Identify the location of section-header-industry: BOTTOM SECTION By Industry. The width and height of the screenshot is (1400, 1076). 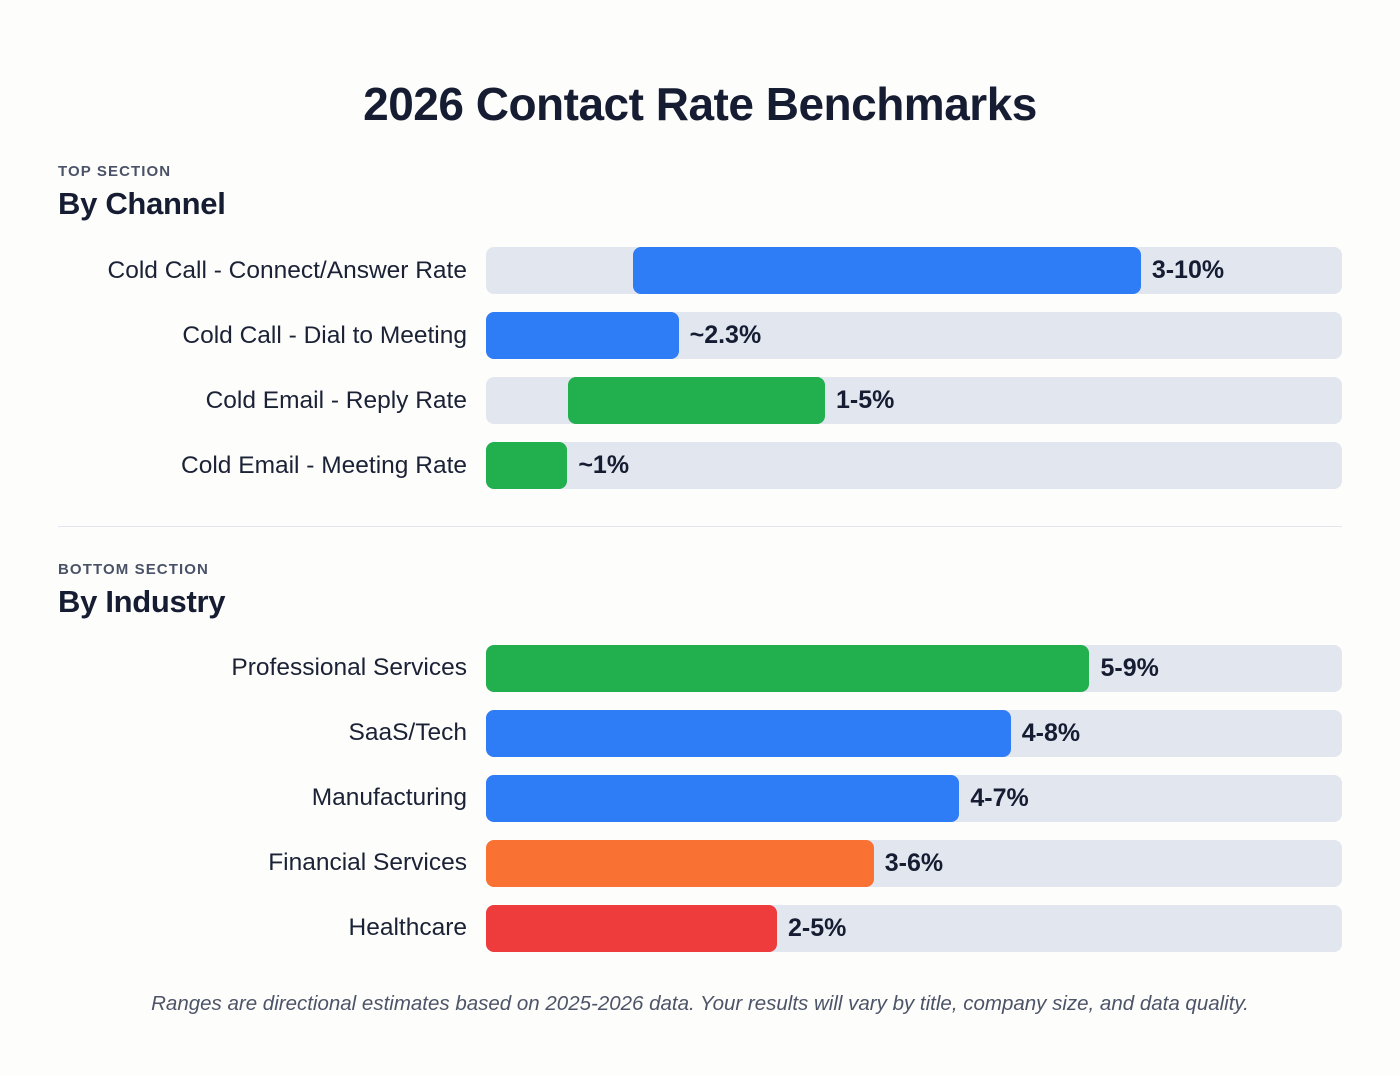
(700, 590).